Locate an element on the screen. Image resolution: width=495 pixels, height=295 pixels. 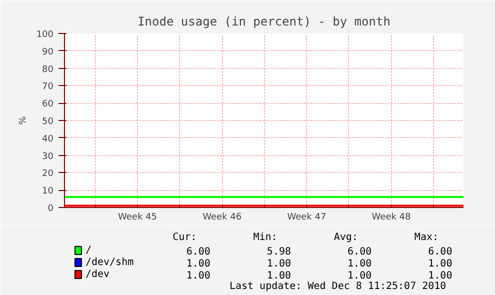
text: Max: is located at coordinates (426, 237).